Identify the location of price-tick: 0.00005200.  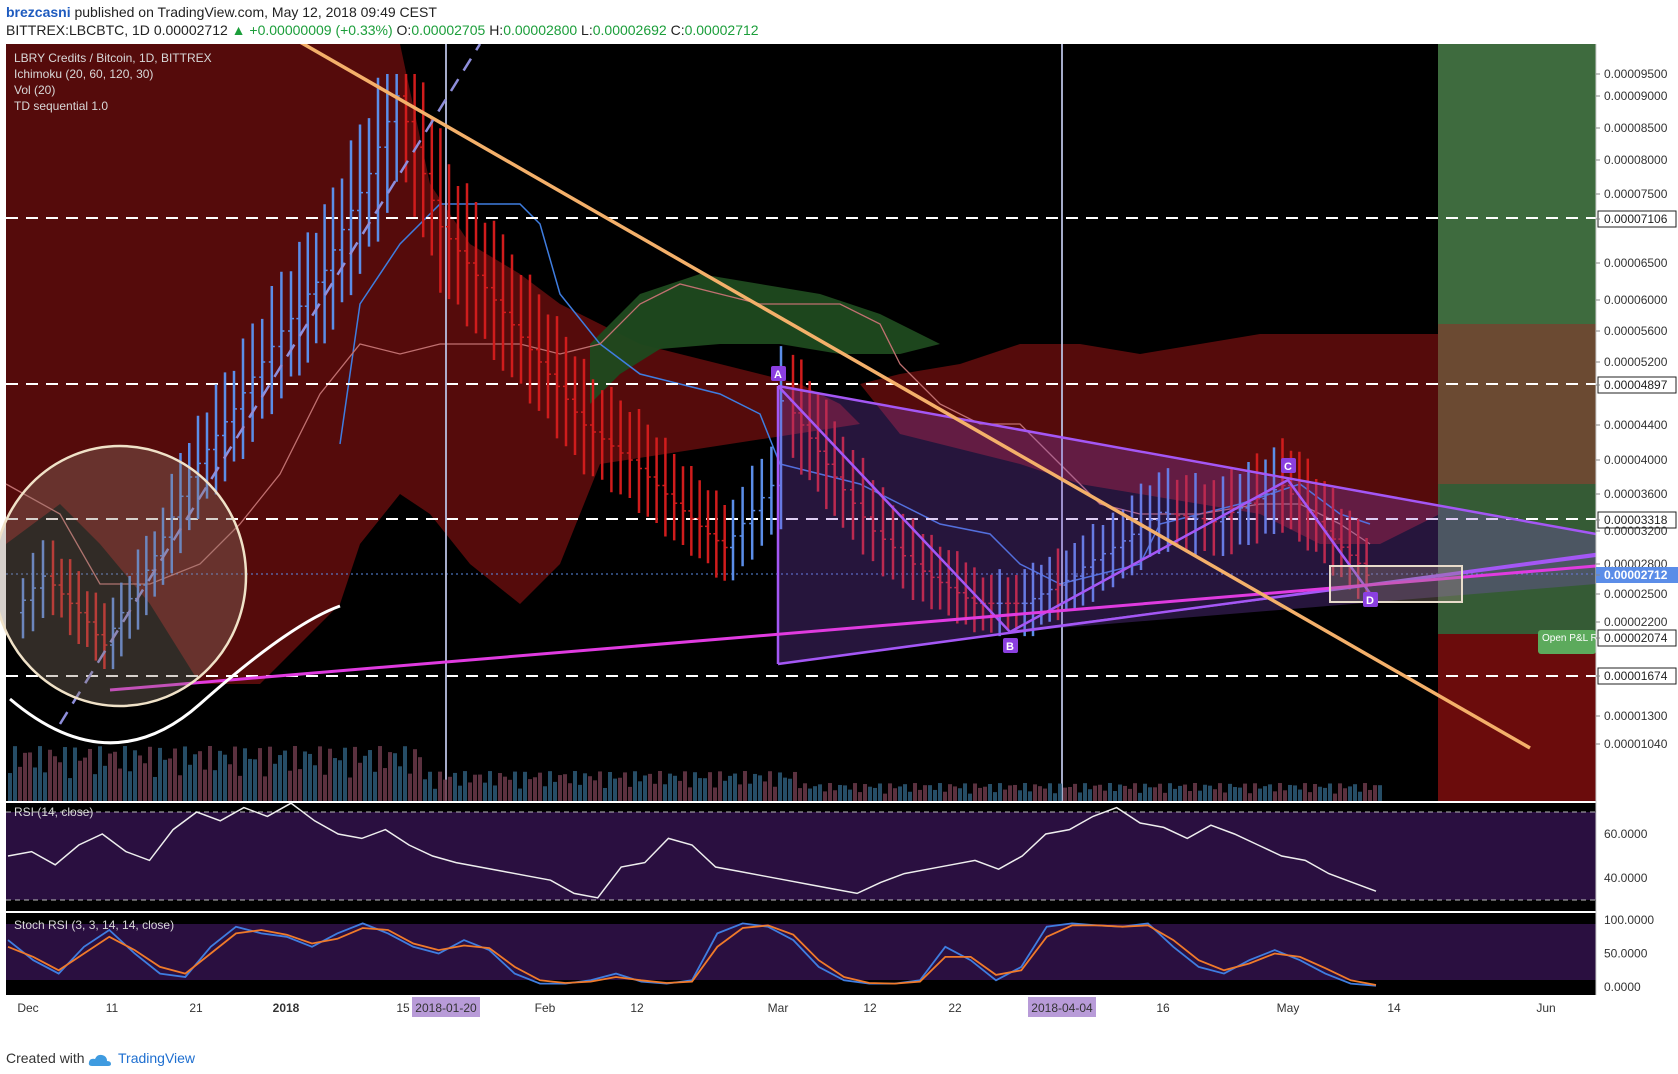
(1636, 362).